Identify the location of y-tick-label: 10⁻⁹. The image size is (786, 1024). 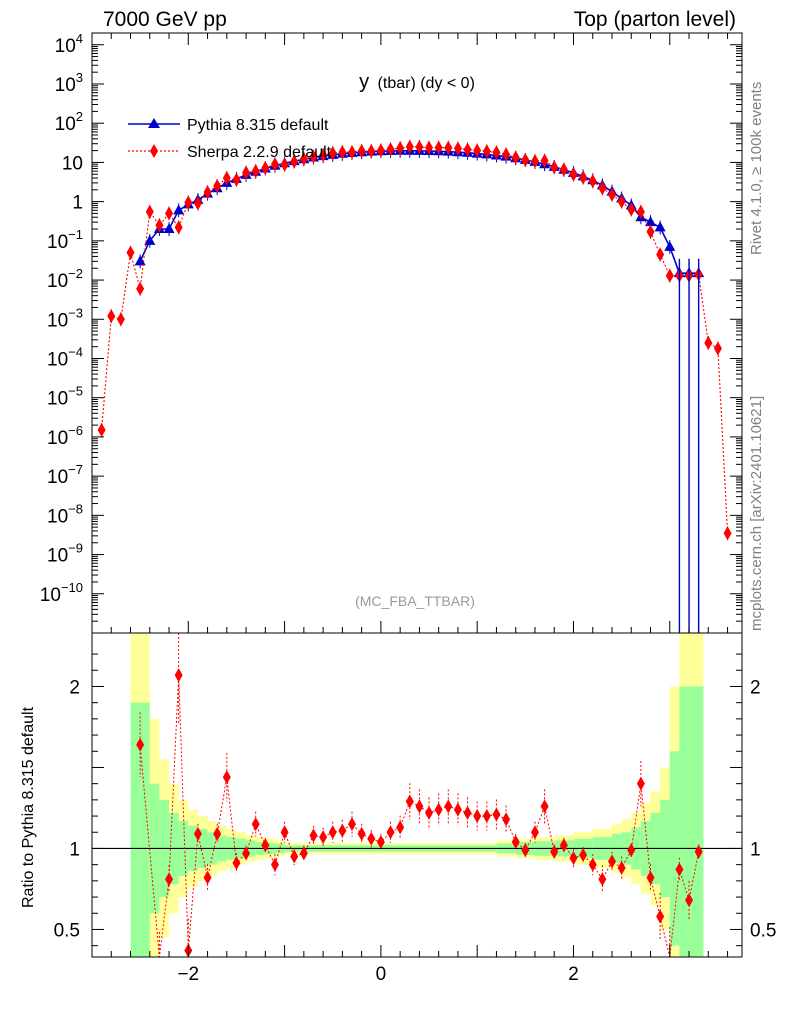
(65, 554).